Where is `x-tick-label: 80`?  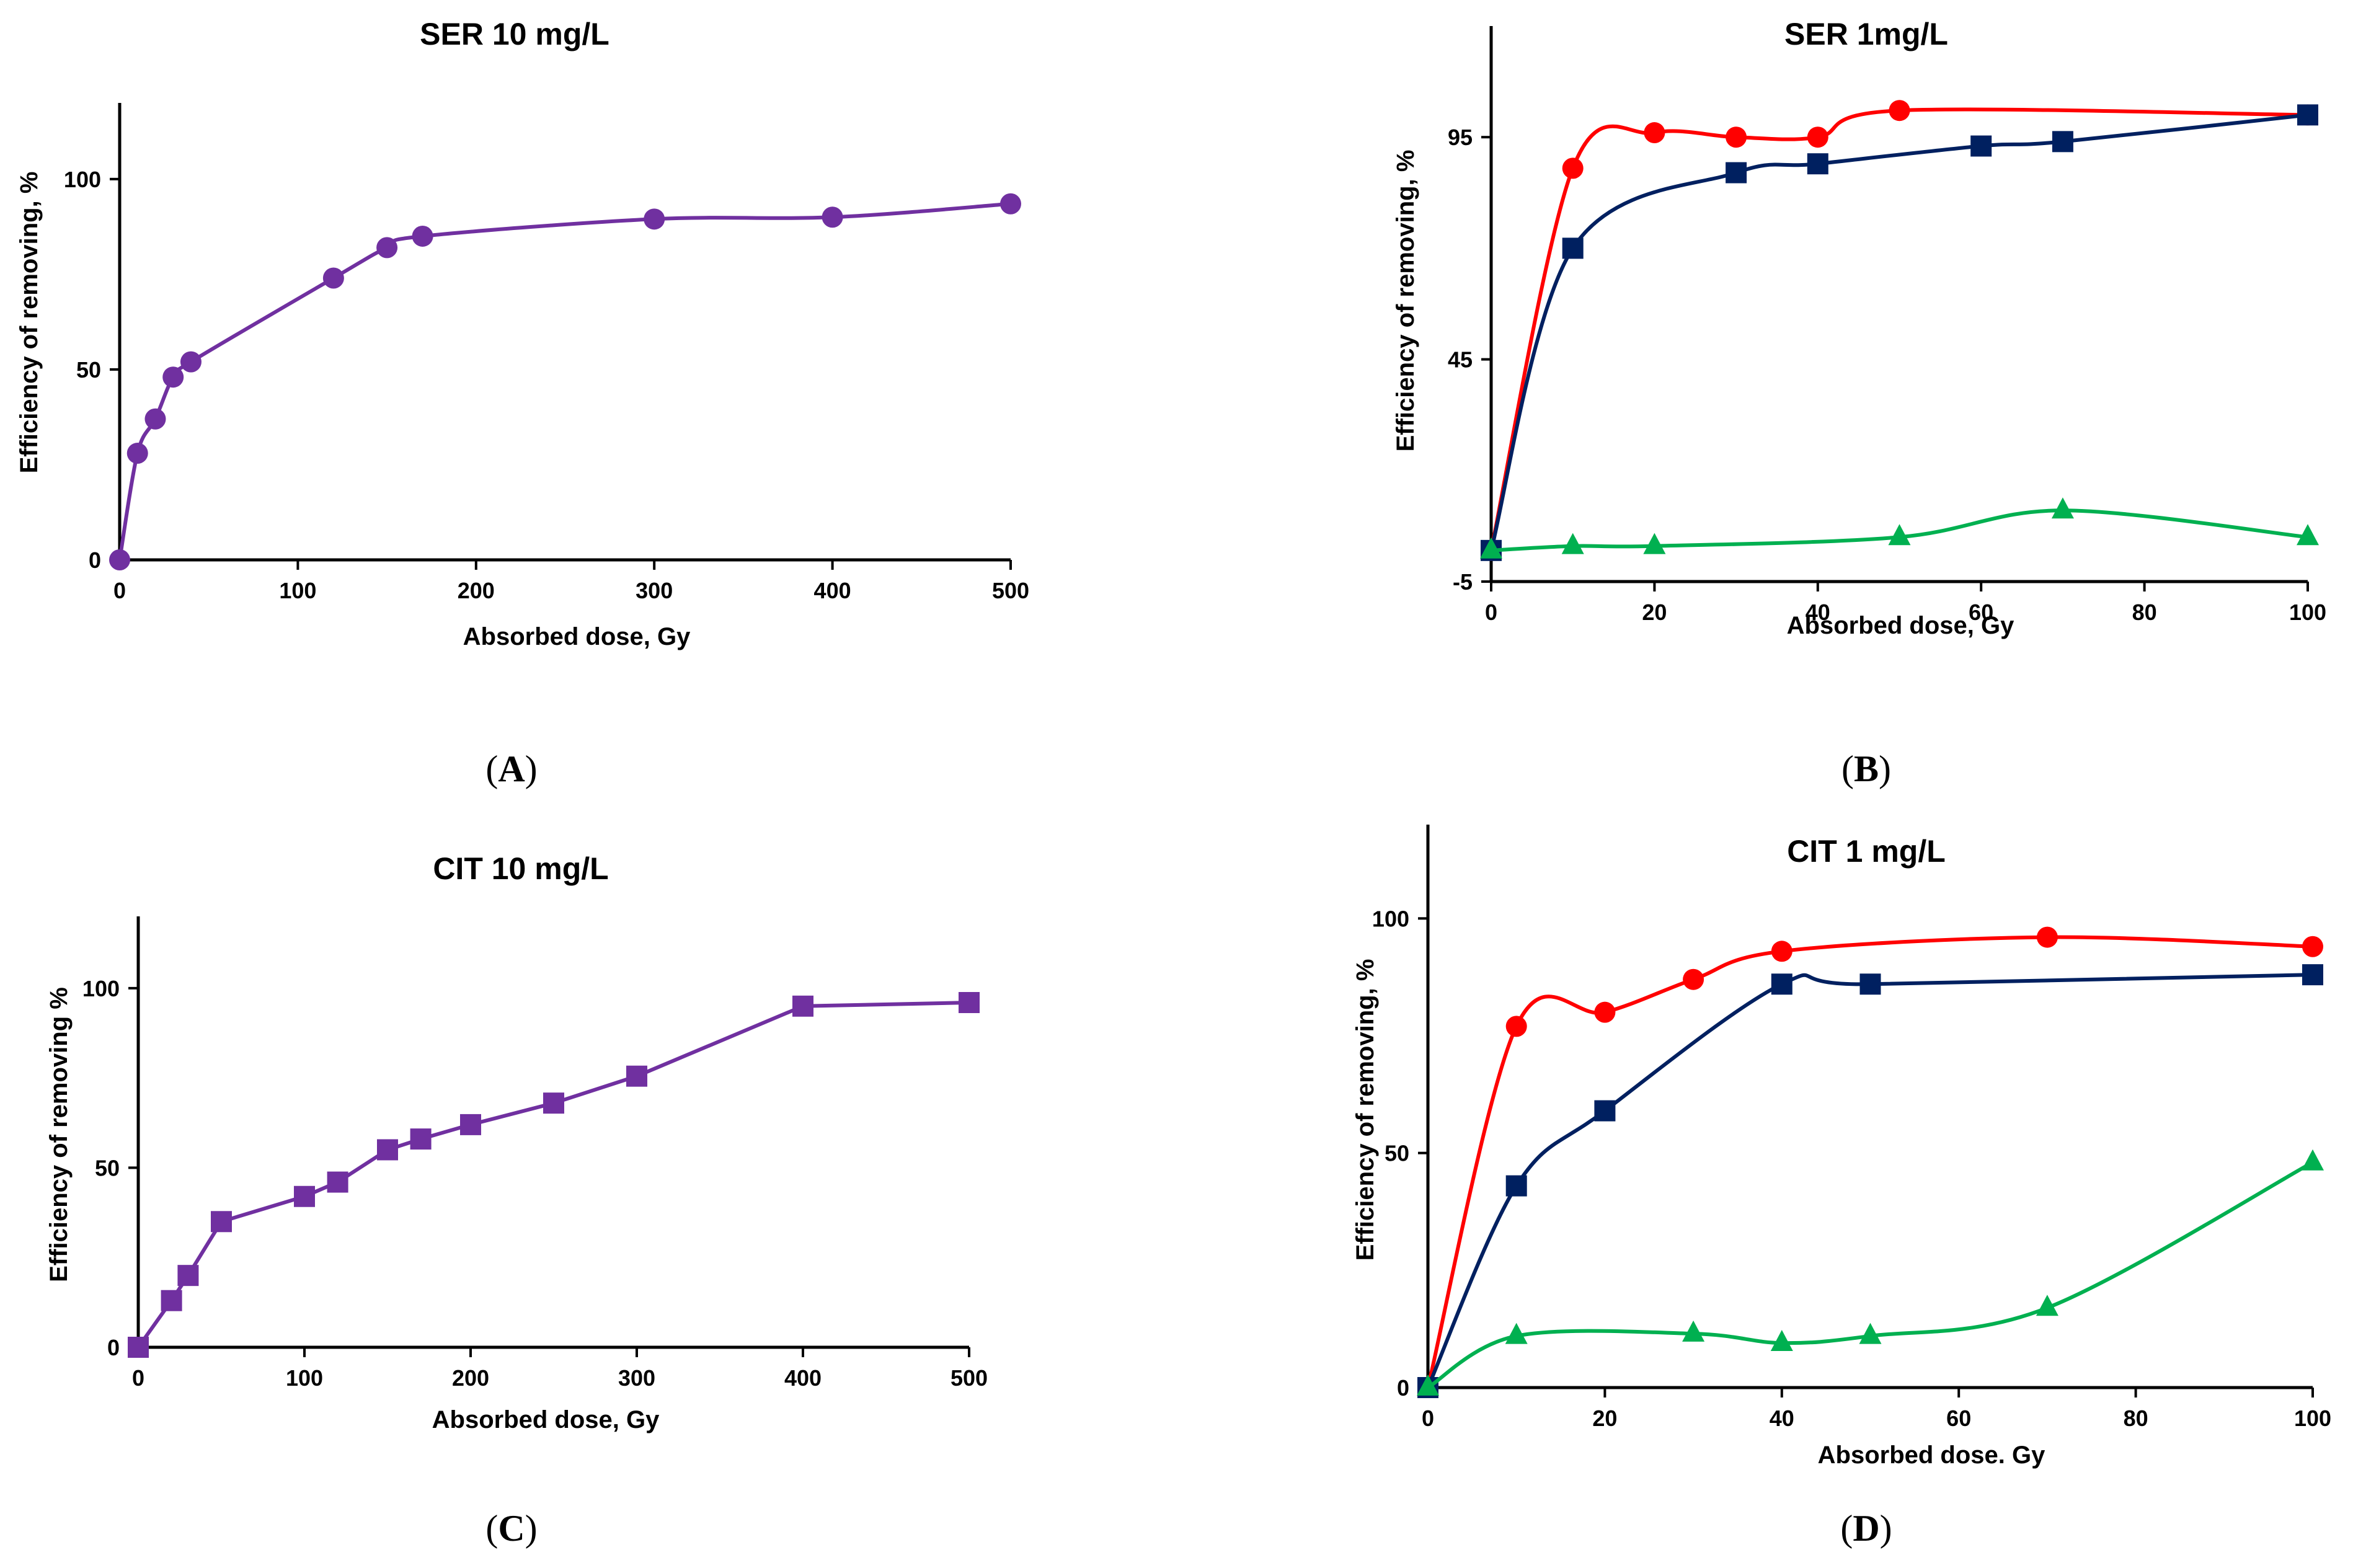 x-tick-label: 80 is located at coordinates (2136, 1418).